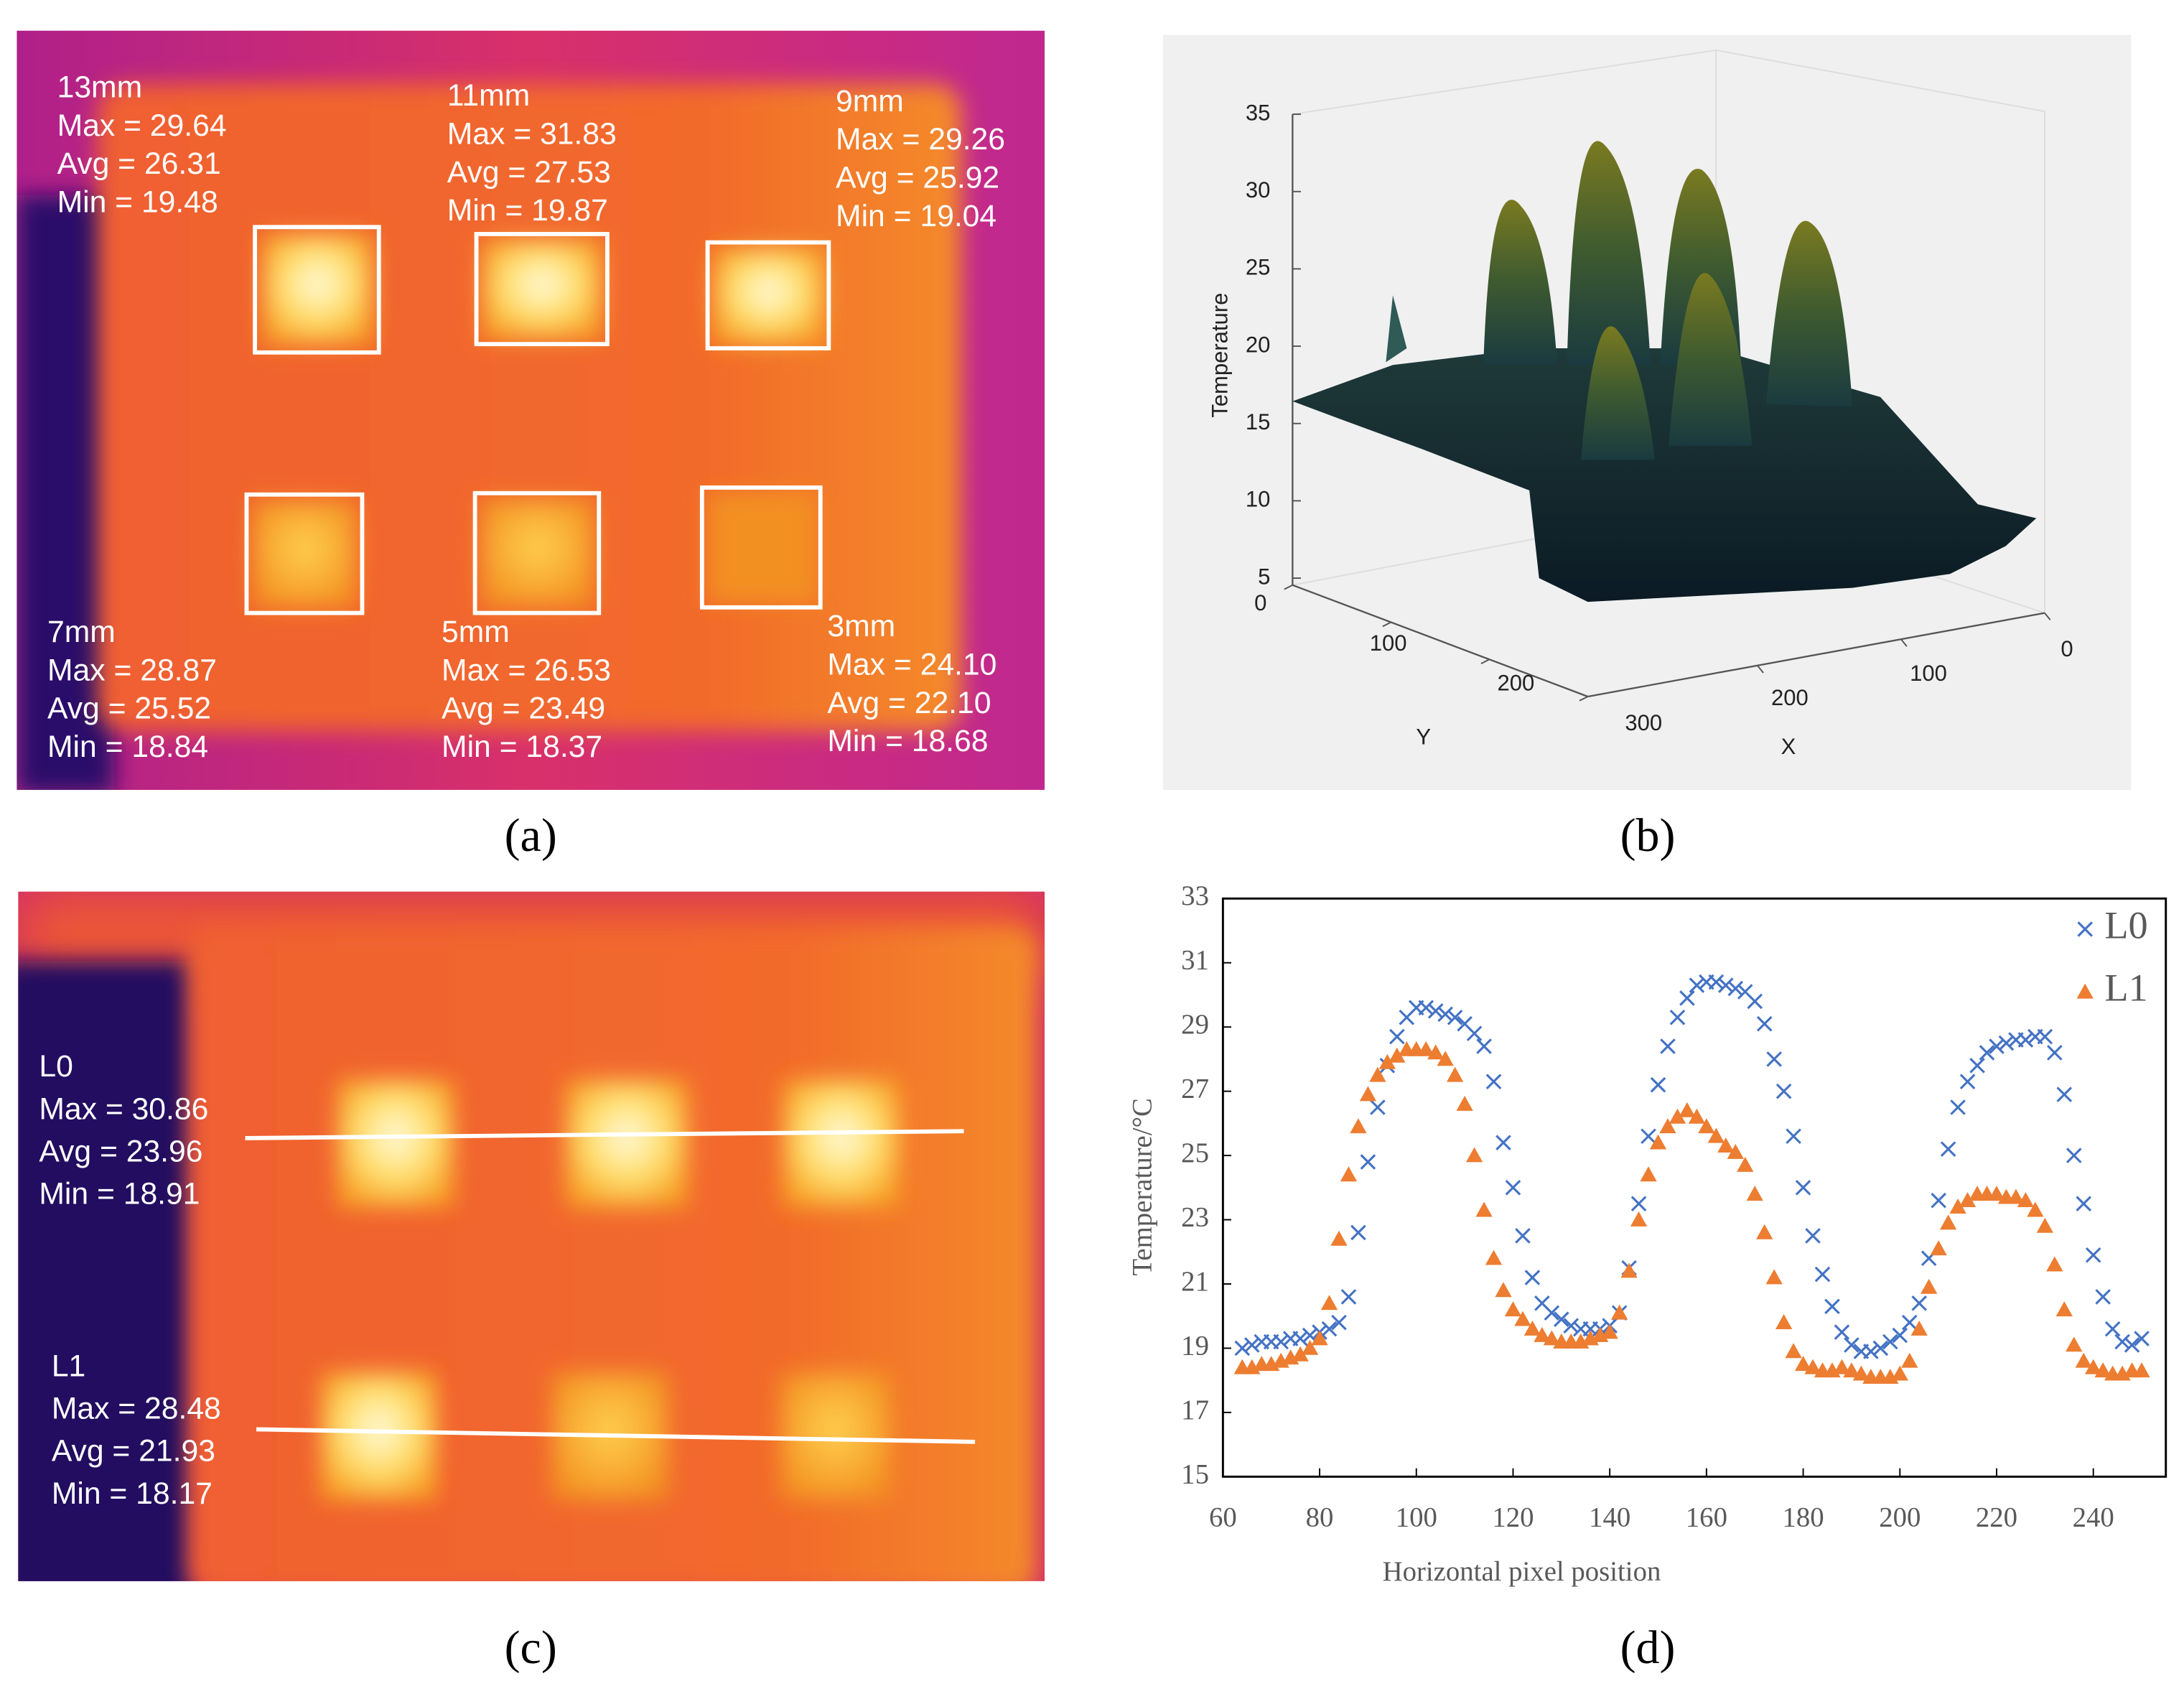  Describe the element at coordinates (1664, 475) in the screenshot. I see `surface` at that location.